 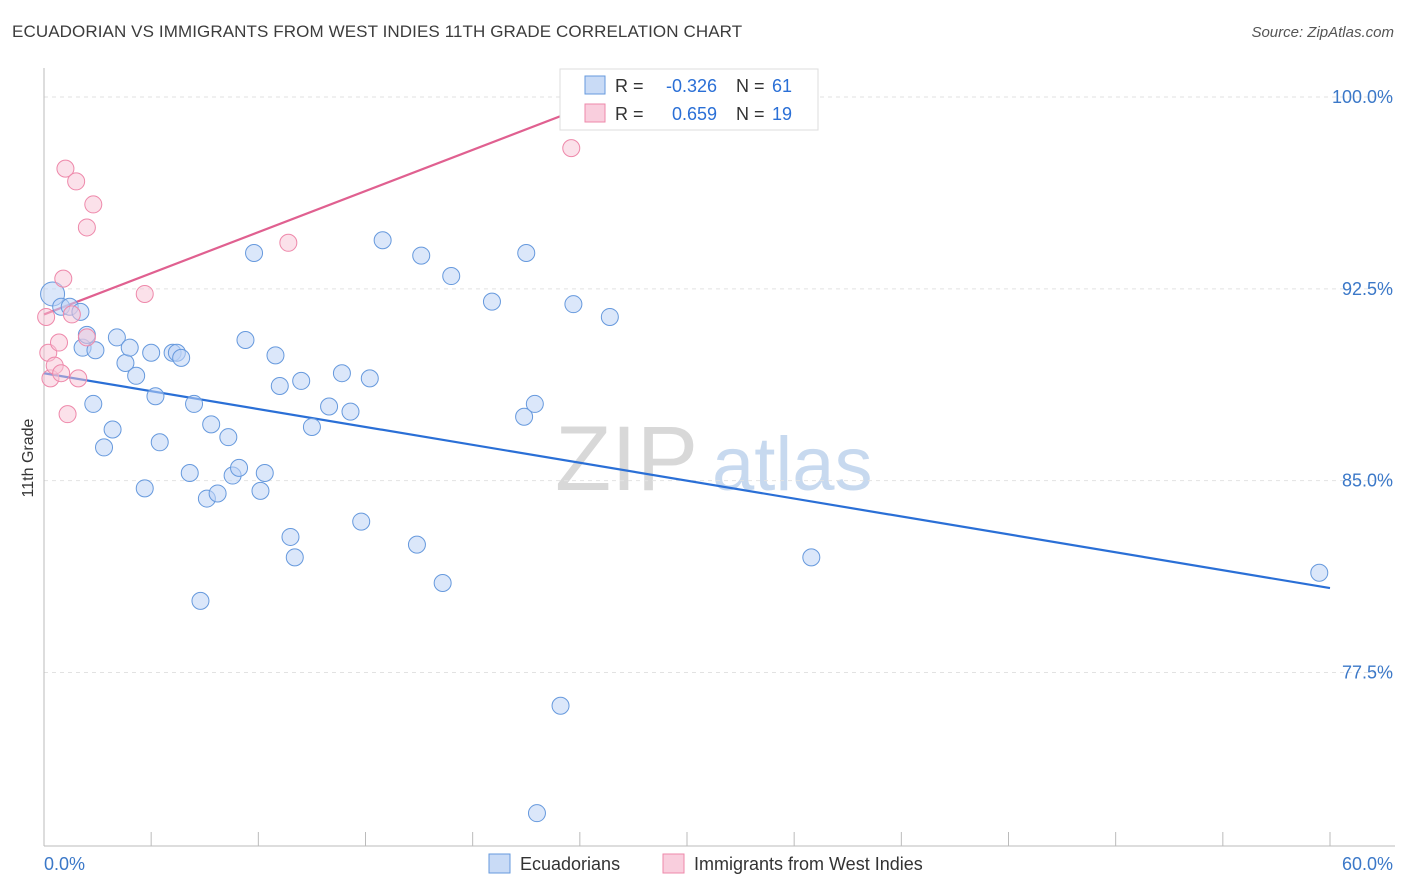 What do you see at coordinates (782, 86) in the screenshot?
I see `stats-n-value-1: 61` at bounding box center [782, 86].